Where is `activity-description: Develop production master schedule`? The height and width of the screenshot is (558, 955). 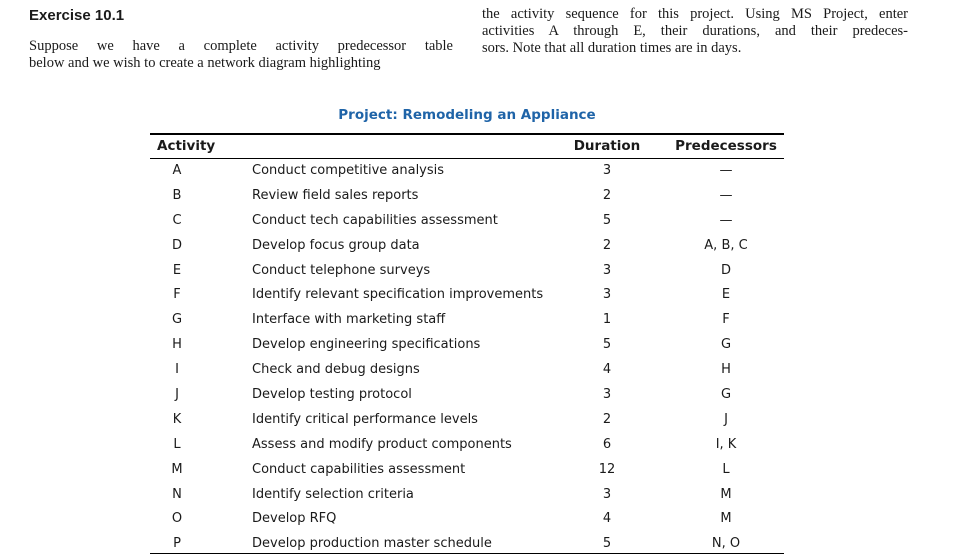
activity-description: Develop production master schedule is located at coordinates (372, 544).